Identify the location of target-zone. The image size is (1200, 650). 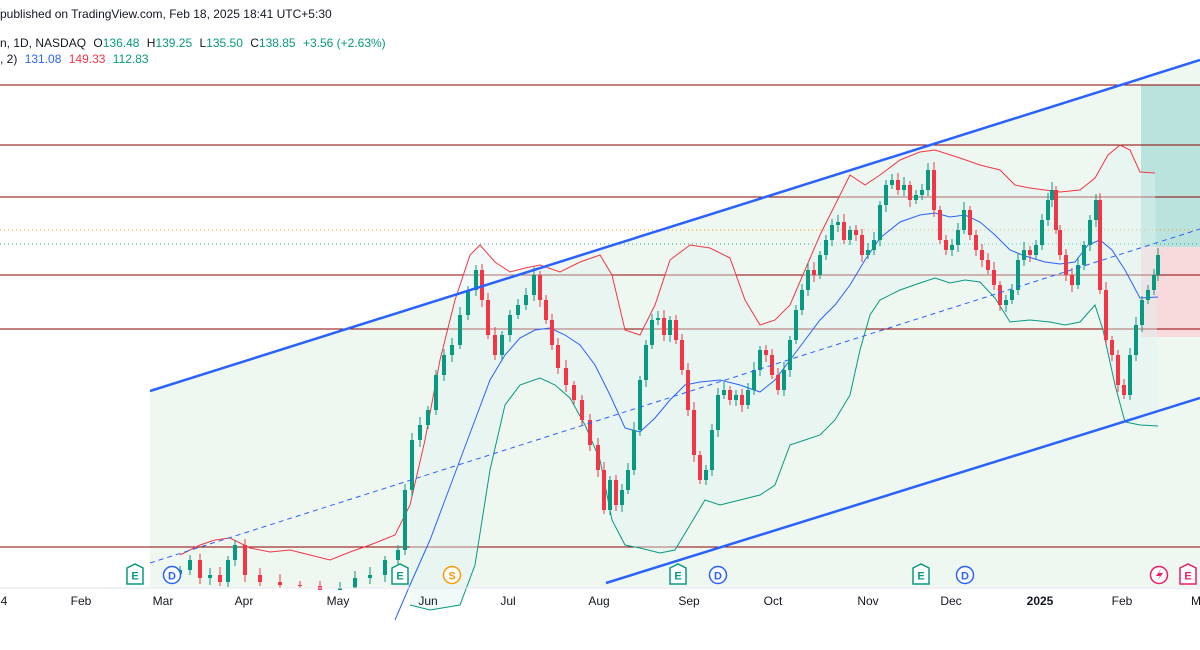
(1170, 166).